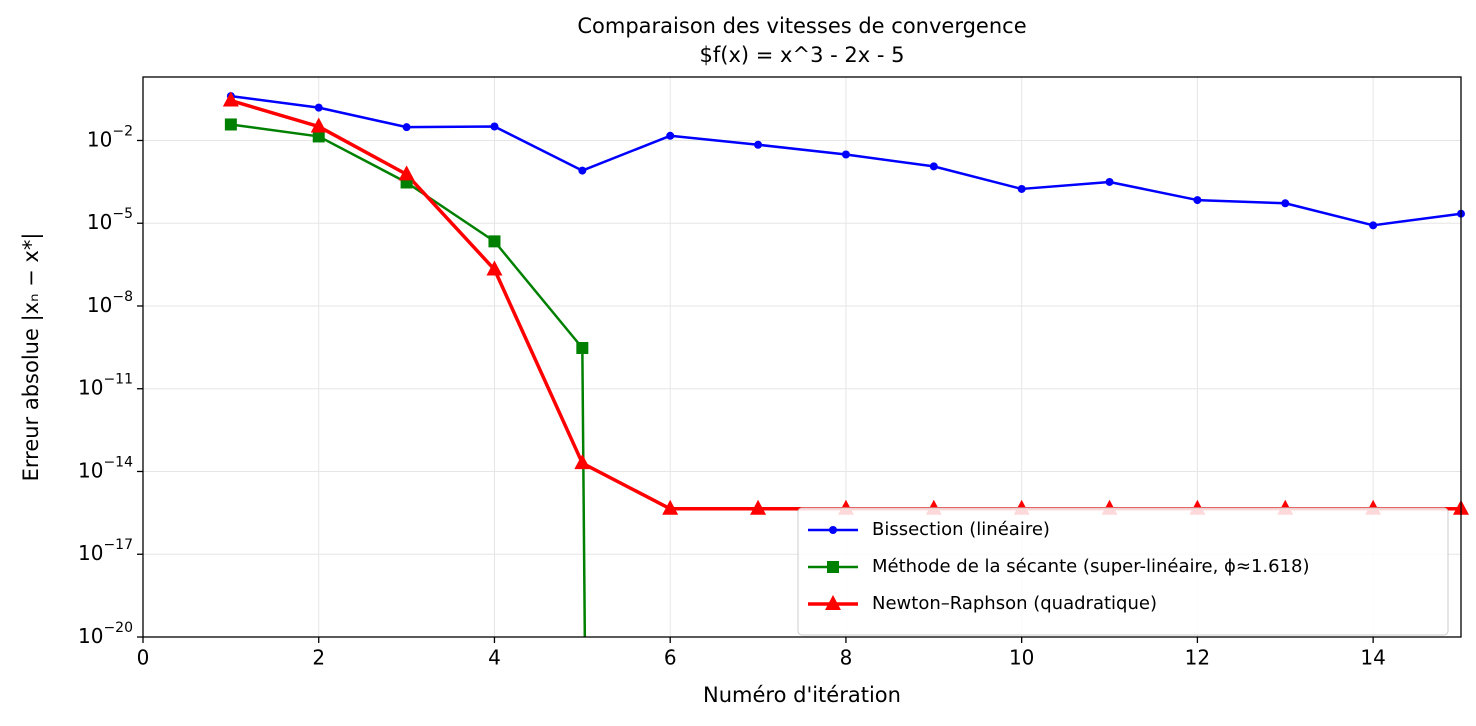  Describe the element at coordinates (670, 658) in the screenshot. I see `x-tick-label: 6` at that location.